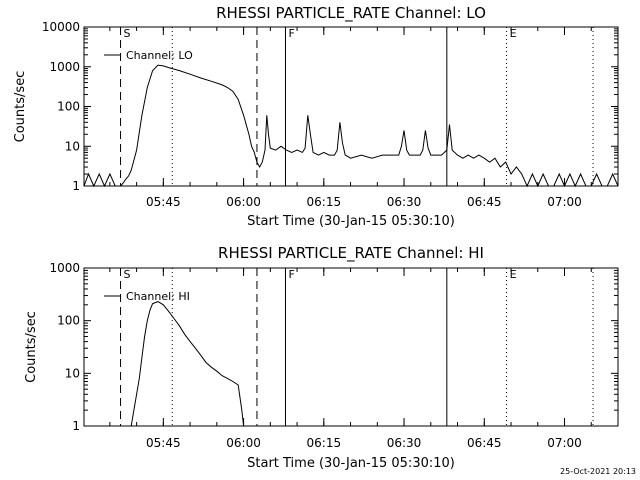 The width and height of the screenshot is (640, 480). I want to click on legend-label: Channel: LO, so click(159, 55).